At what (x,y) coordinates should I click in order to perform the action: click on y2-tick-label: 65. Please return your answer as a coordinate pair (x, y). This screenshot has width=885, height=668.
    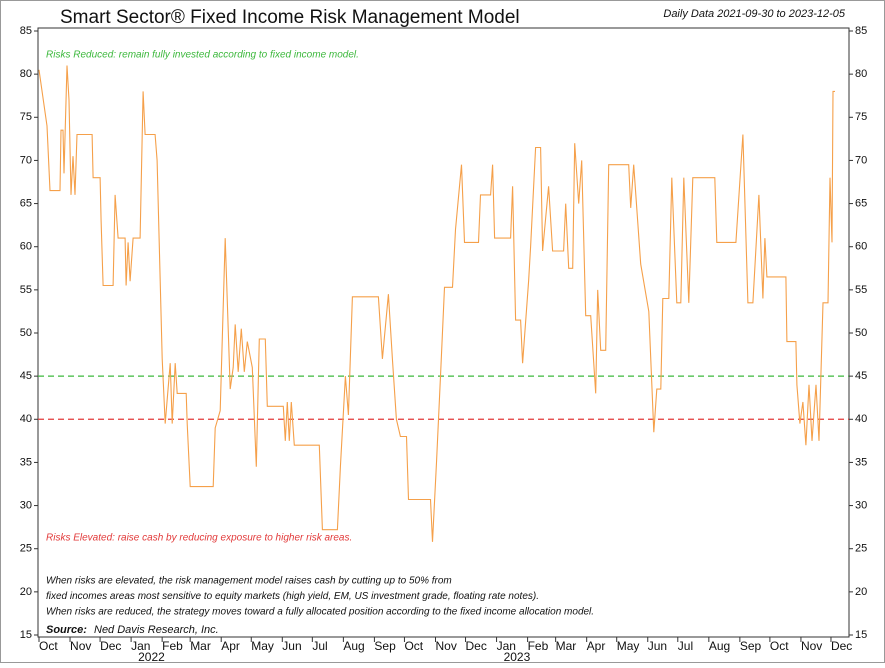
    Looking at the image, I should click on (861, 203).